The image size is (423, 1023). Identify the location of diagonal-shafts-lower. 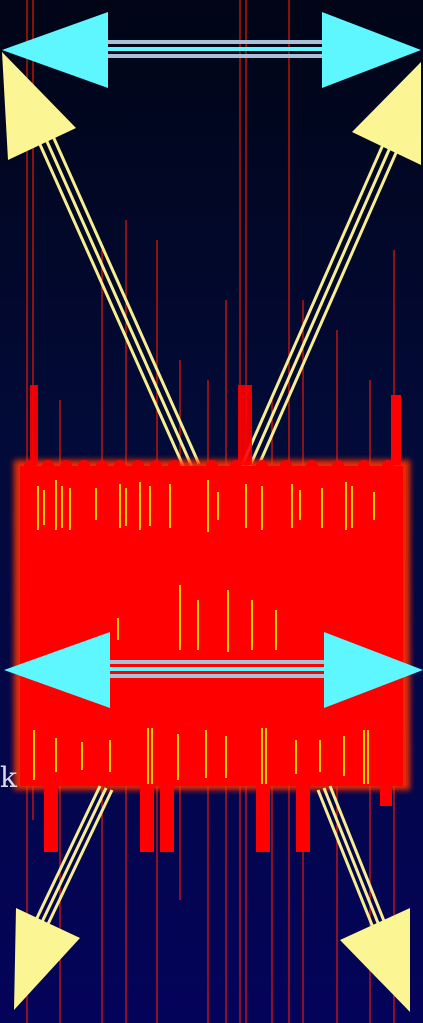
(209, 865).